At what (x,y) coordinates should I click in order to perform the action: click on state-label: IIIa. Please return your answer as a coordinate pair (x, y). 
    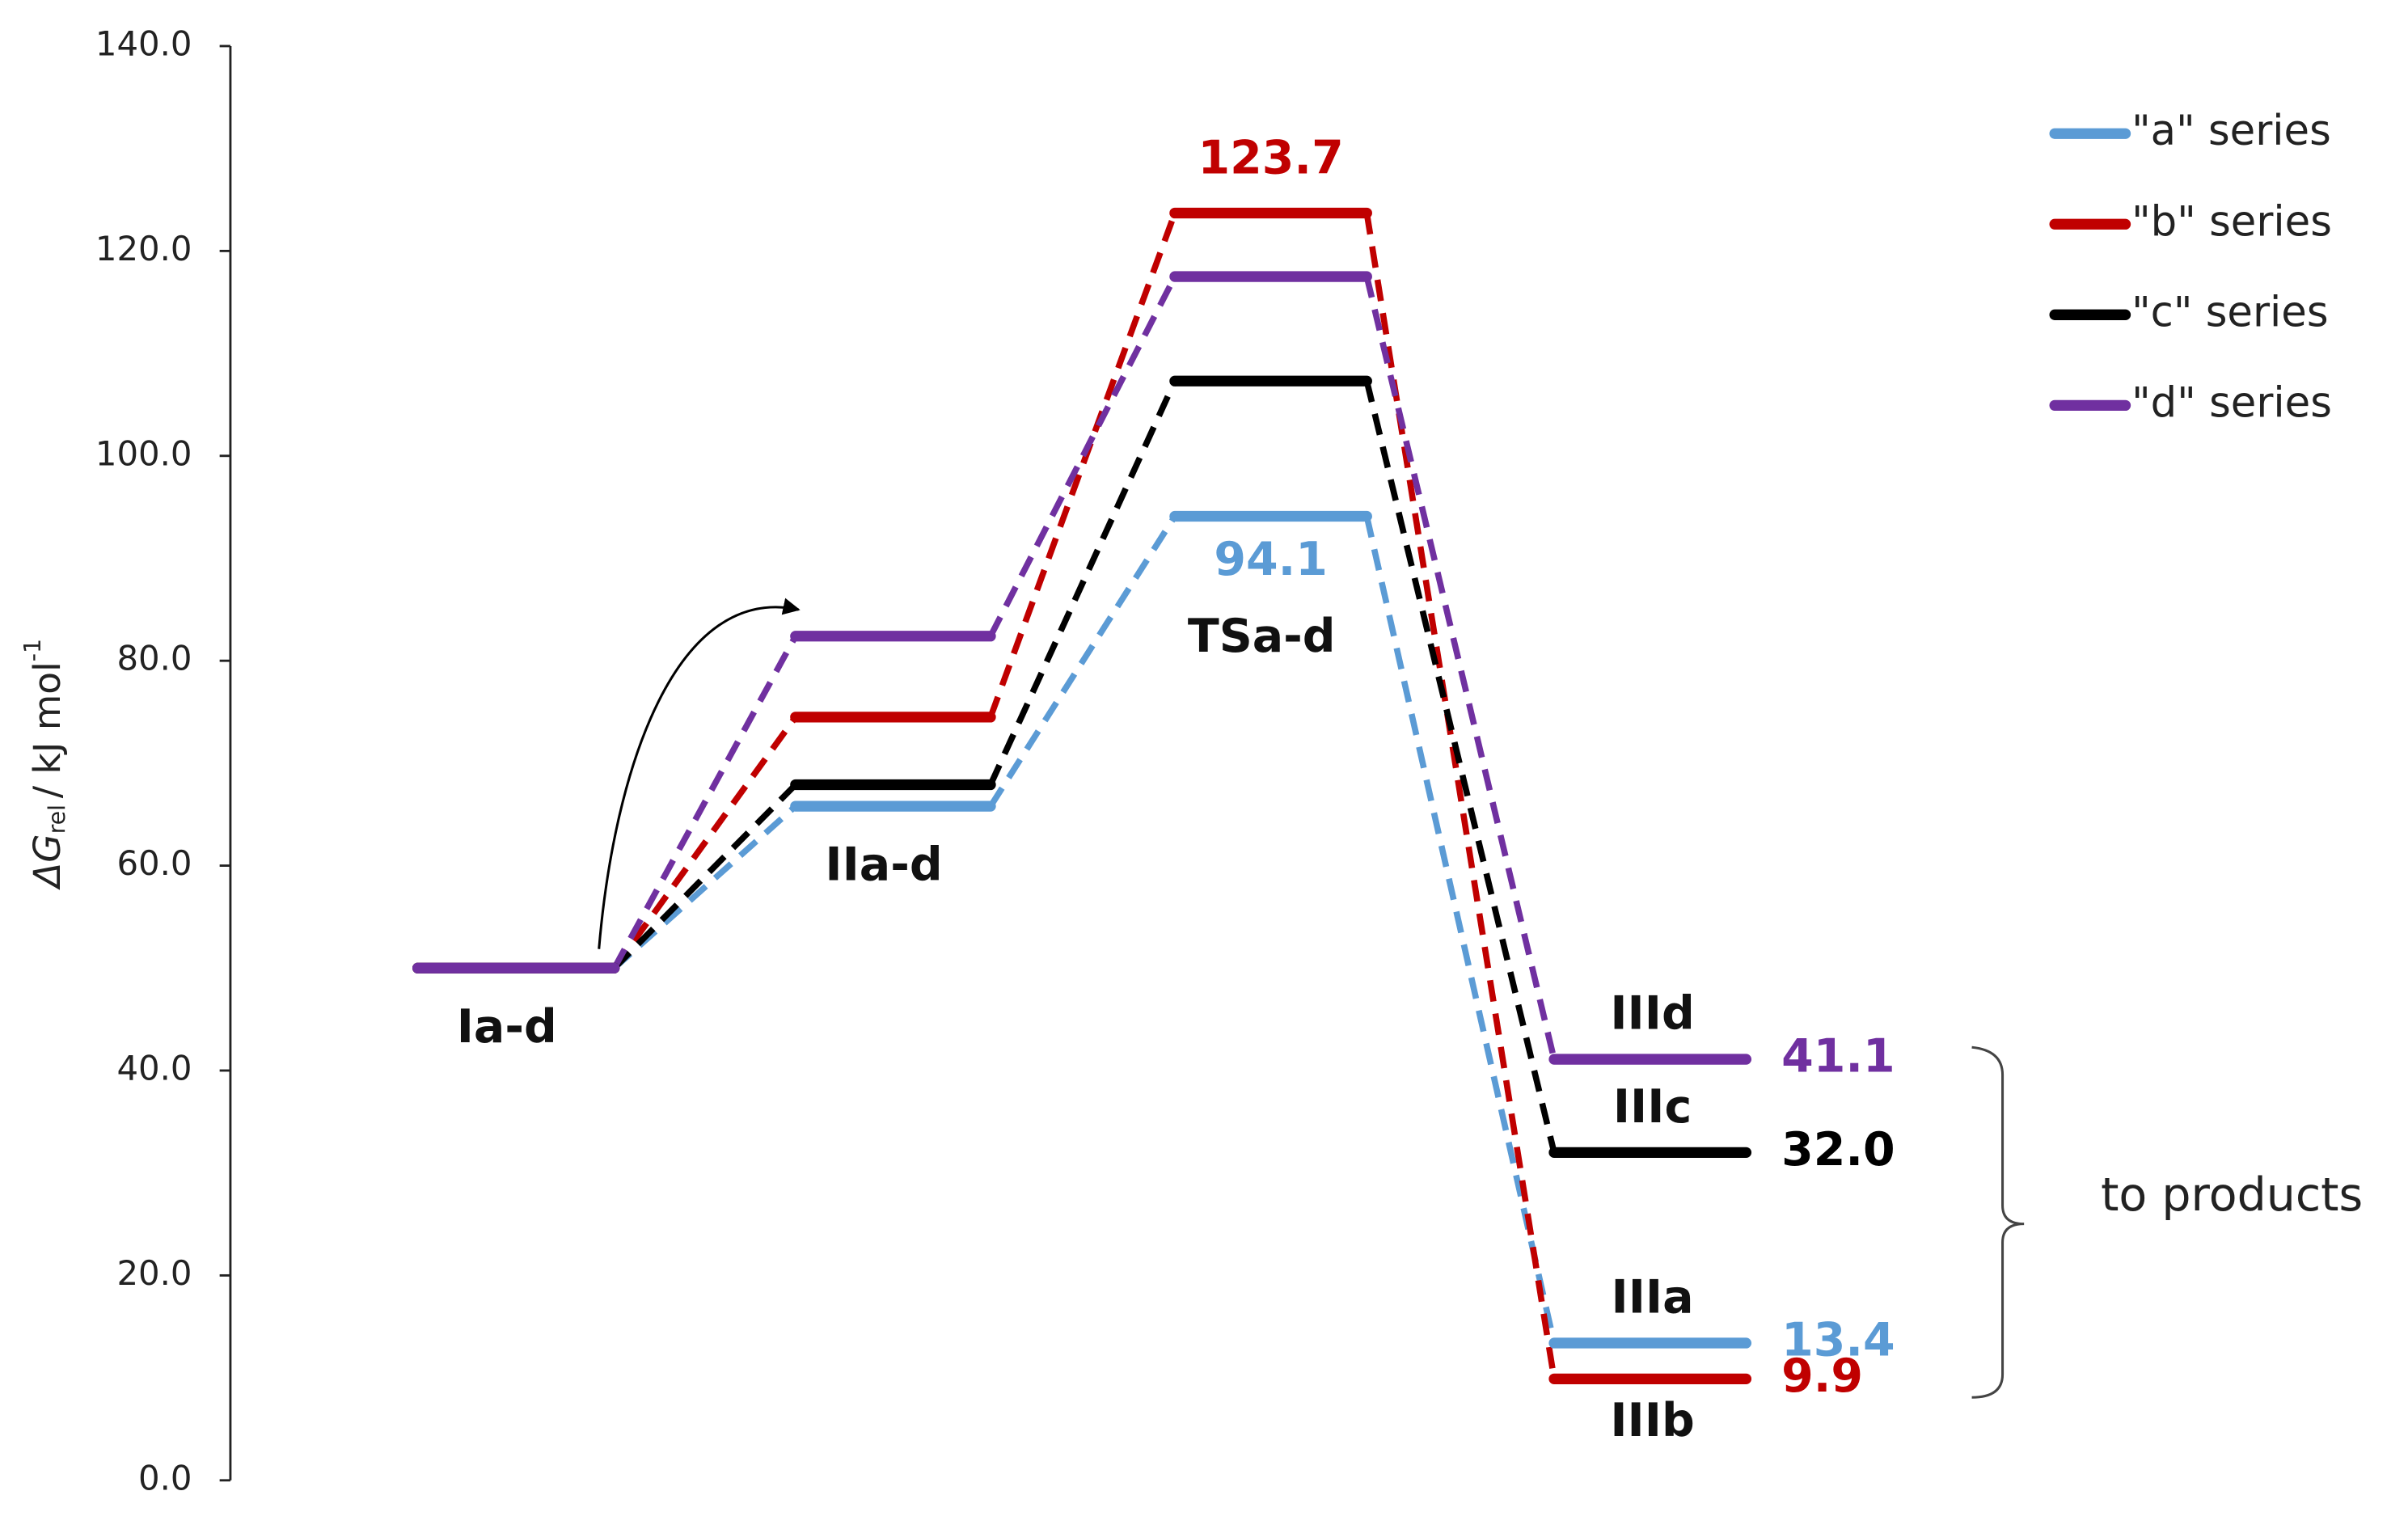
    Looking at the image, I should click on (1653, 1297).